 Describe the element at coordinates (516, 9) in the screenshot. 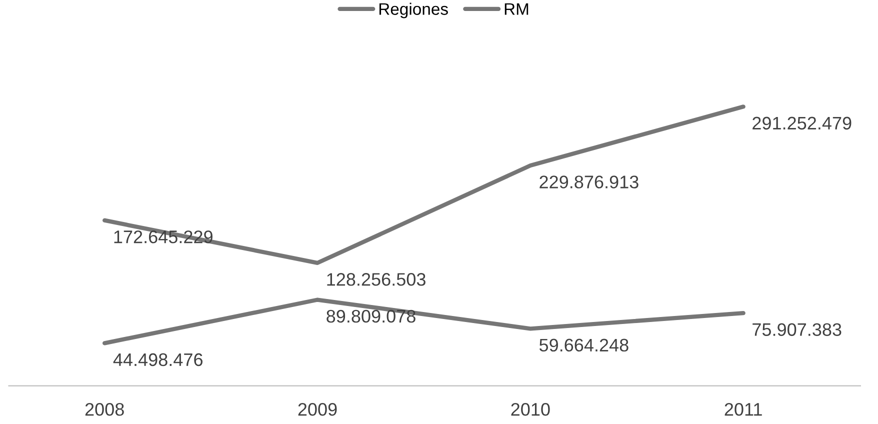

I see `legend-label: RM` at that location.